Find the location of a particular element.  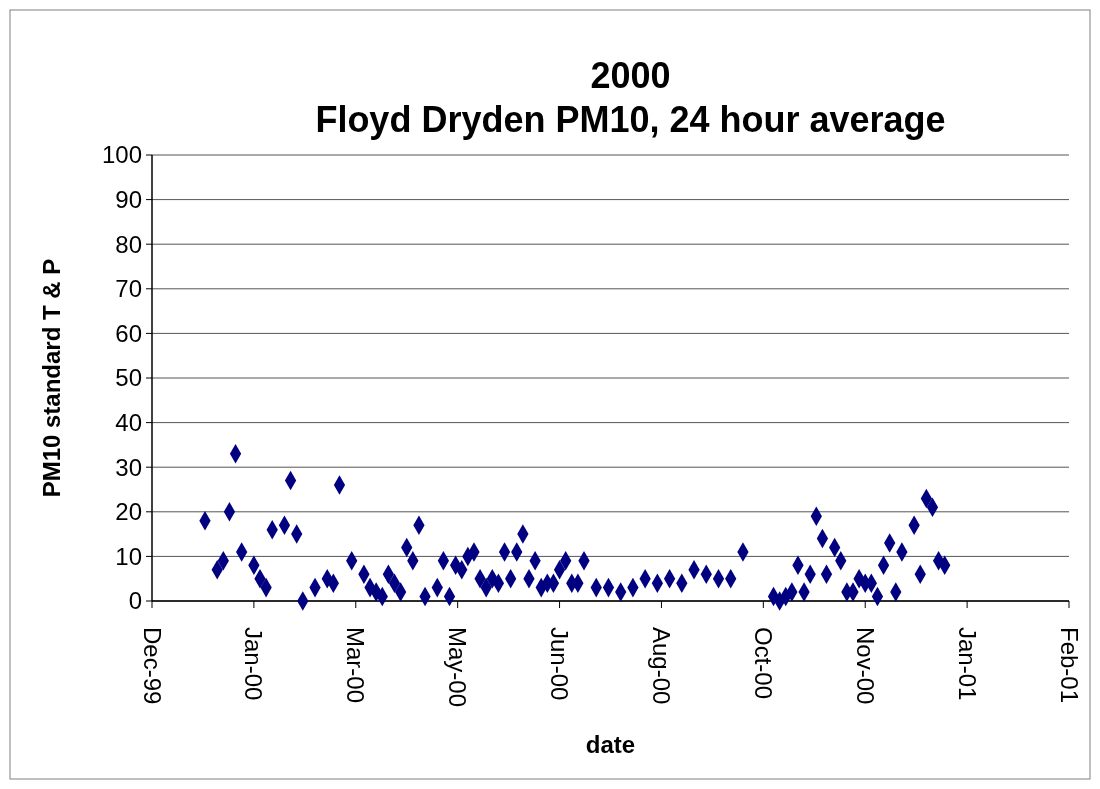

y-tick-label: 10 is located at coordinates (128, 556).